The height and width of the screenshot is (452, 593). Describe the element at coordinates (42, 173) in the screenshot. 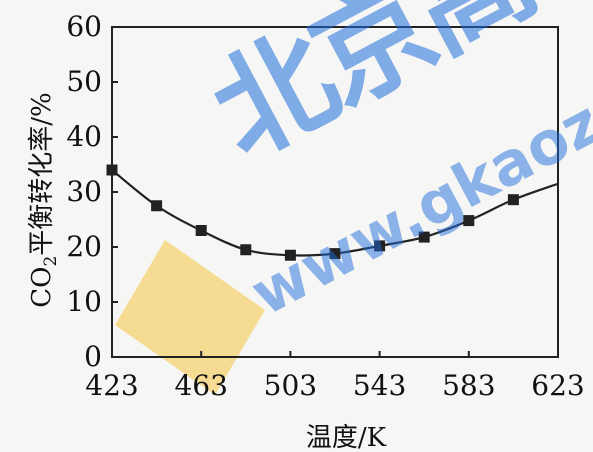

I see `y-axis-label-rest: 平衡转化率/%` at that location.